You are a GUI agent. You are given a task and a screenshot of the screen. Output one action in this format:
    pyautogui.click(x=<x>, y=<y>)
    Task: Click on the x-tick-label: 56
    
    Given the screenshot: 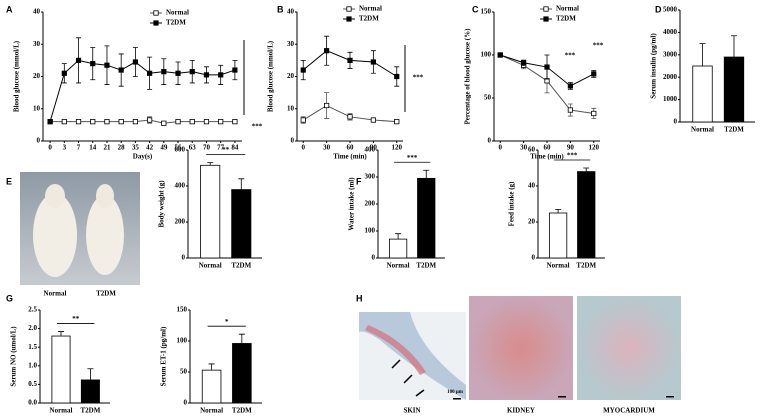 What is the action you would take?
    pyautogui.click(x=179, y=148)
    